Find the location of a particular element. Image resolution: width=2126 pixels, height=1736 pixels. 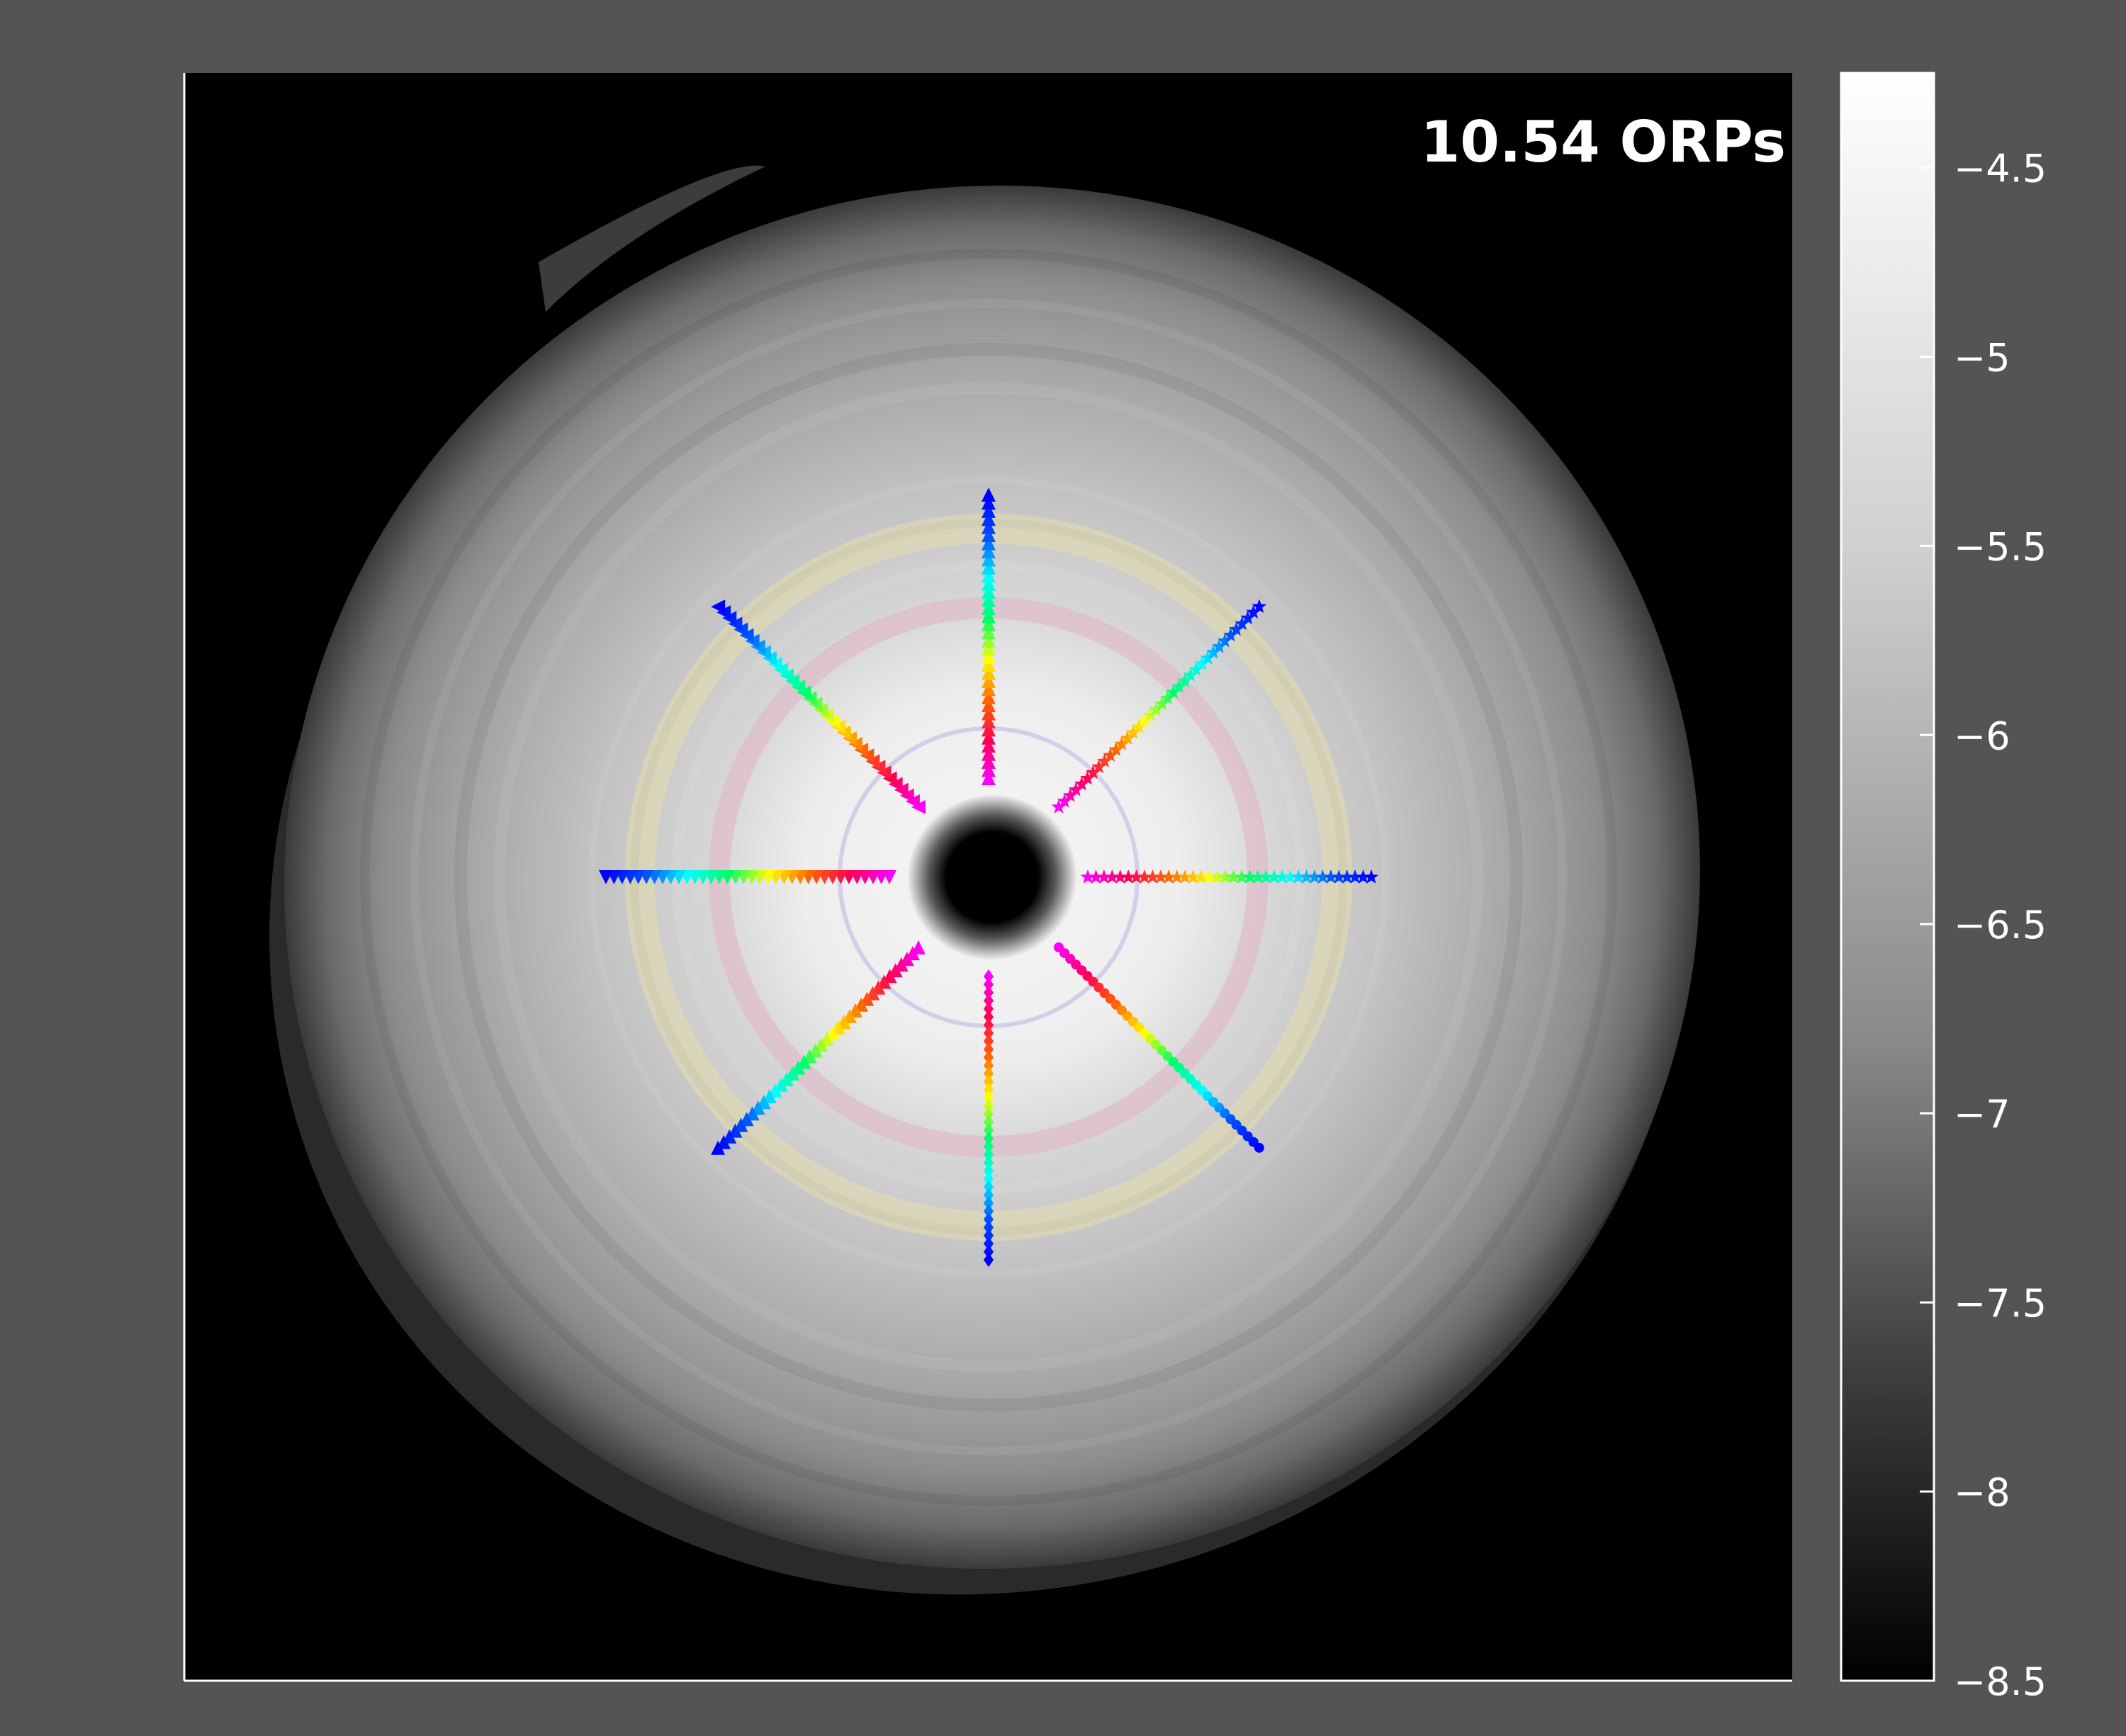

colorbar-tick-label: −6 is located at coordinates (1982, 736).